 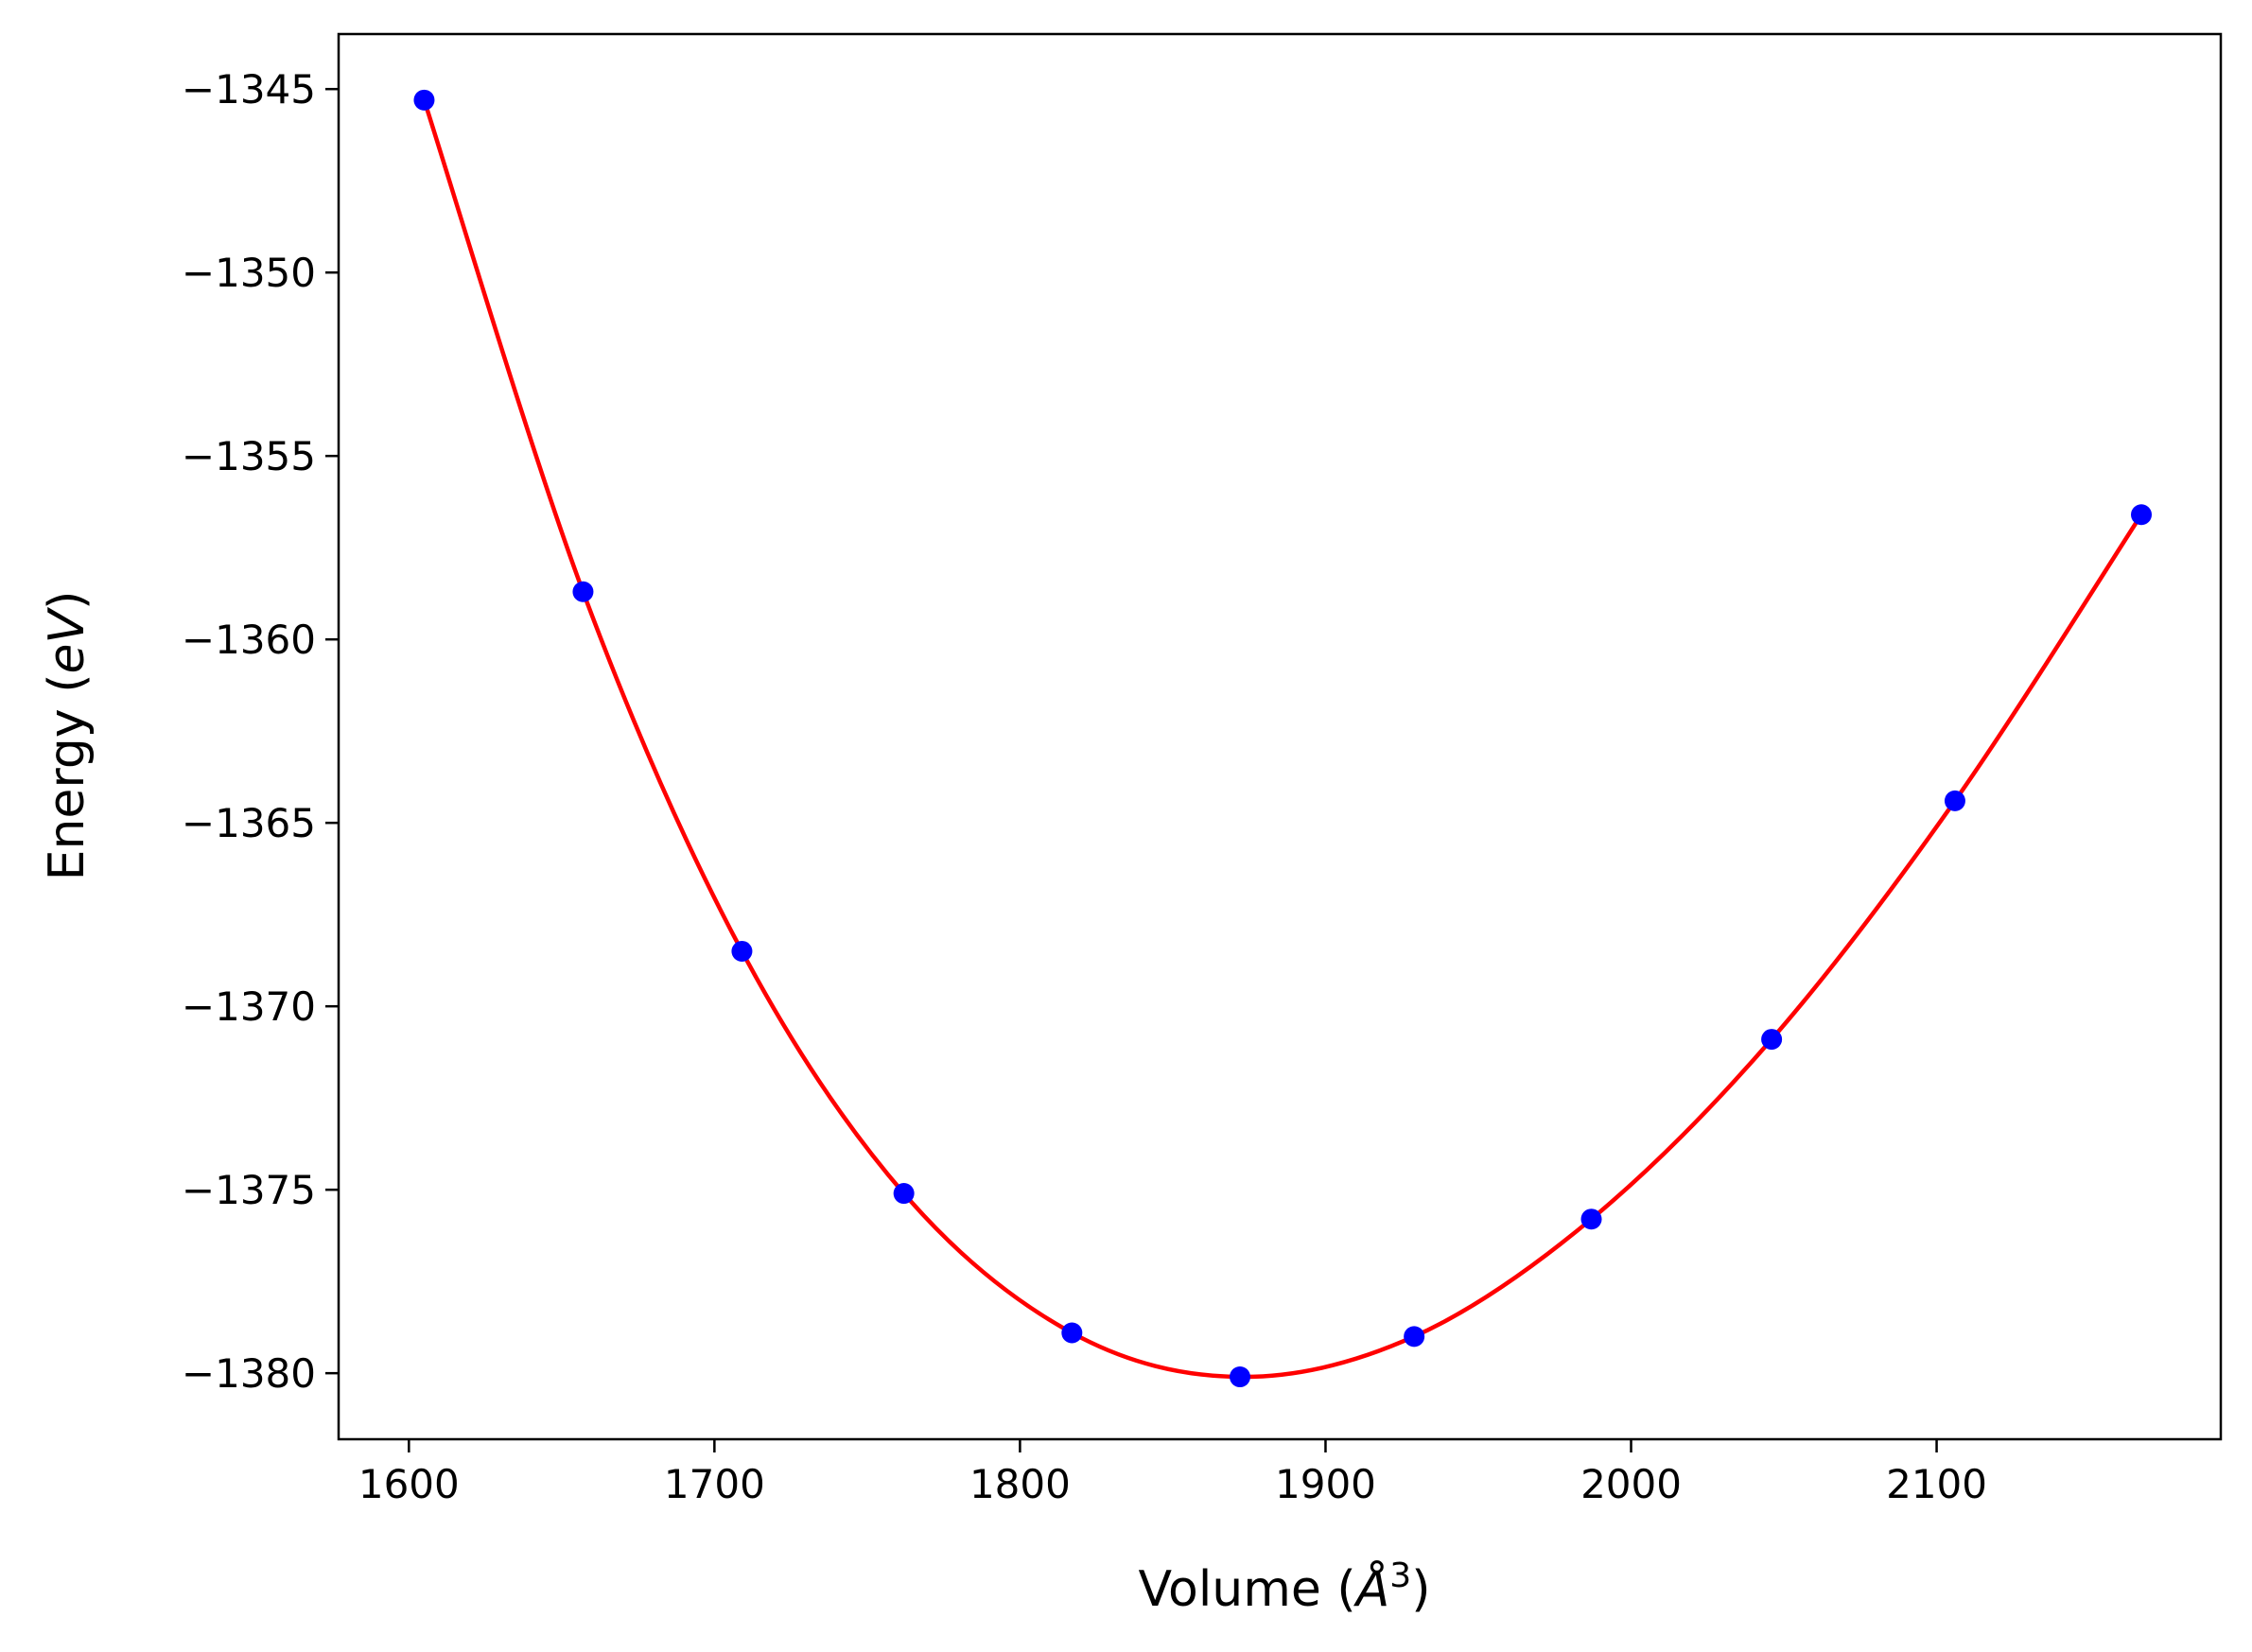 What do you see at coordinates (67, 736) in the screenshot?
I see `y-axis-label: Energy (eV)` at bounding box center [67, 736].